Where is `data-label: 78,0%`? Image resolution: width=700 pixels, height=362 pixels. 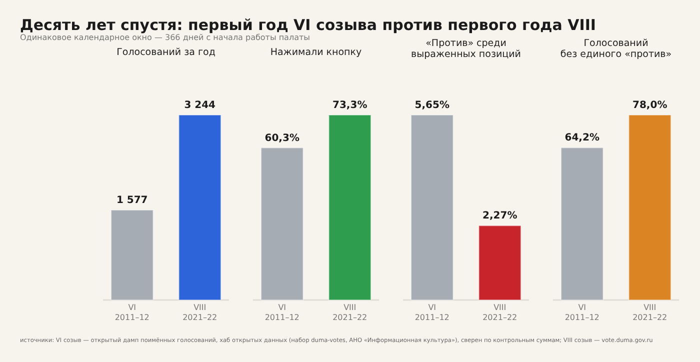
data-label: 78,0% is located at coordinates (650, 105).